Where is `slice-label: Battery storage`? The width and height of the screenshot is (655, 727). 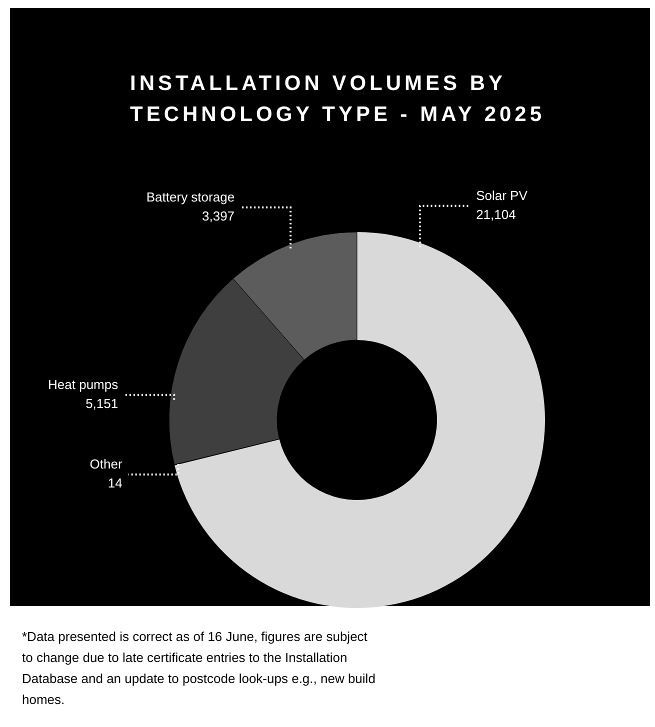
slice-label: Battery storage is located at coordinates (190, 196).